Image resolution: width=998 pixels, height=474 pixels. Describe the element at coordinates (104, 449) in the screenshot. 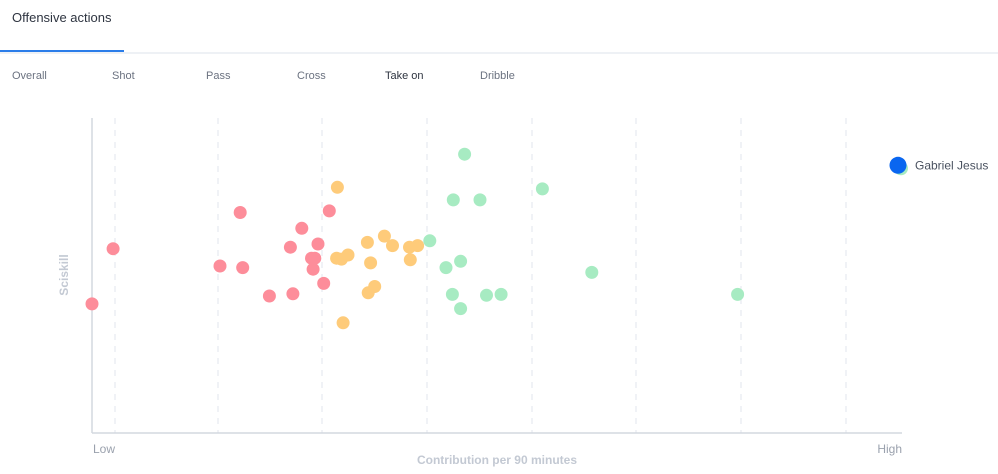

I see `x-axis-low-label: Low` at that location.